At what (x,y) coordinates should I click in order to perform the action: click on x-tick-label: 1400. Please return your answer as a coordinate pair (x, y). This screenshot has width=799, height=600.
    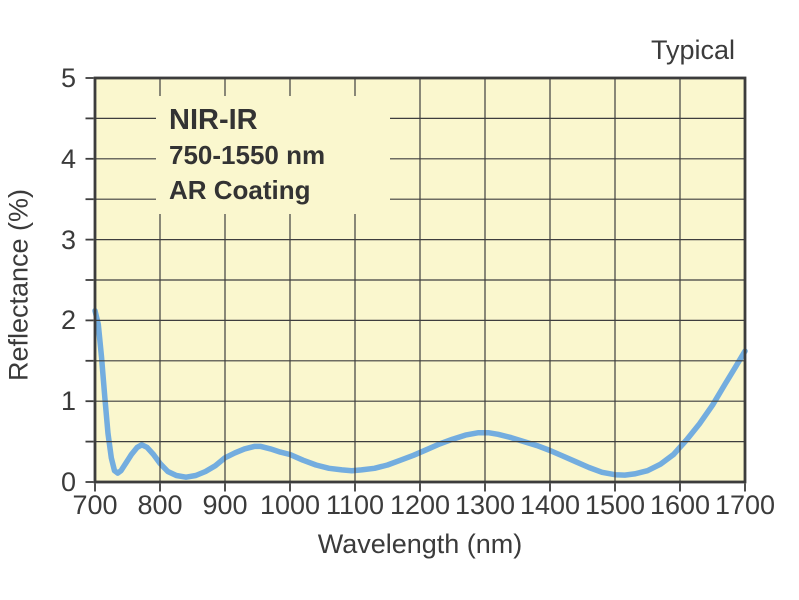
    Looking at the image, I should click on (550, 505).